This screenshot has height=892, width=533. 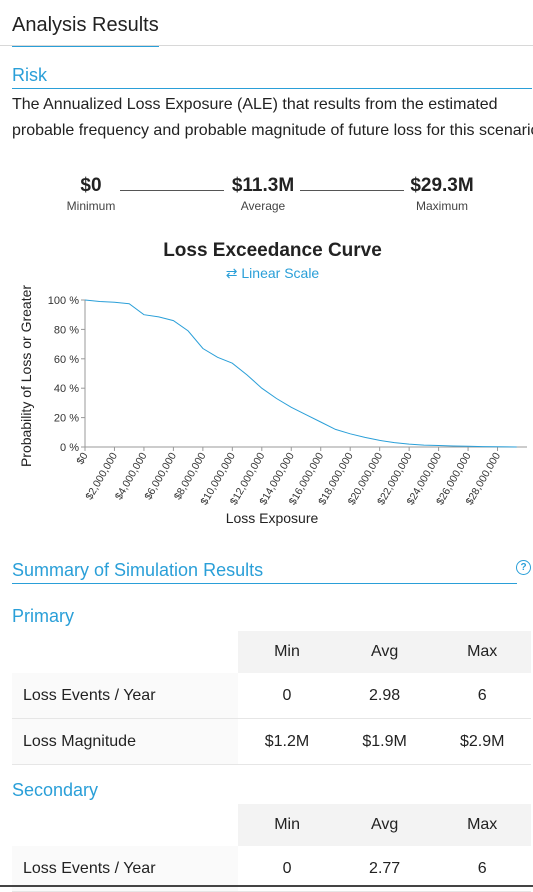 I want to click on table-row: Loss Events / Year 0 2.77 6, so click(x=271, y=869).